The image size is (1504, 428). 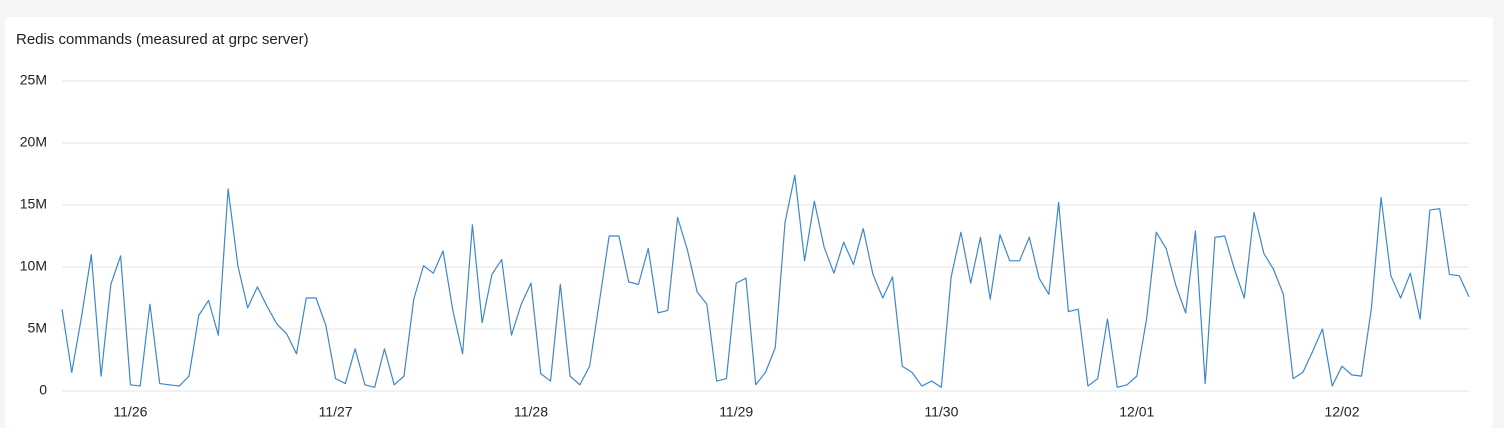 What do you see at coordinates (33, 142) in the screenshot?
I see `y-tick-label: 20M` at bounding box center [33, 142].